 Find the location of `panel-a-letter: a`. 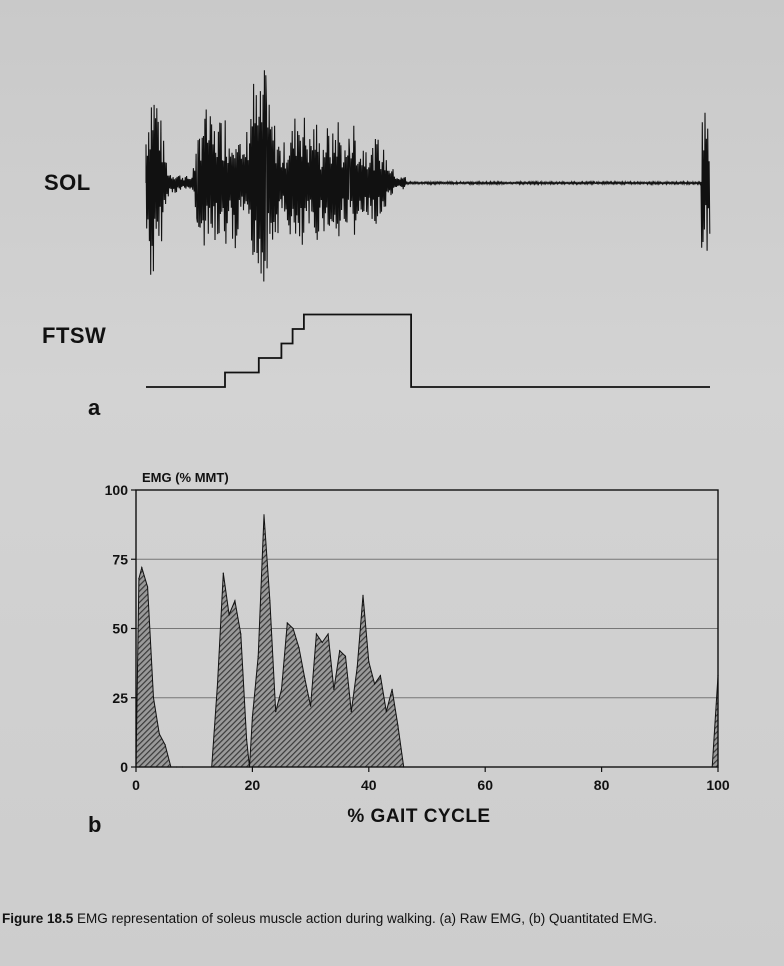

panel-a-letter: a is located at coordinates (94, 407).